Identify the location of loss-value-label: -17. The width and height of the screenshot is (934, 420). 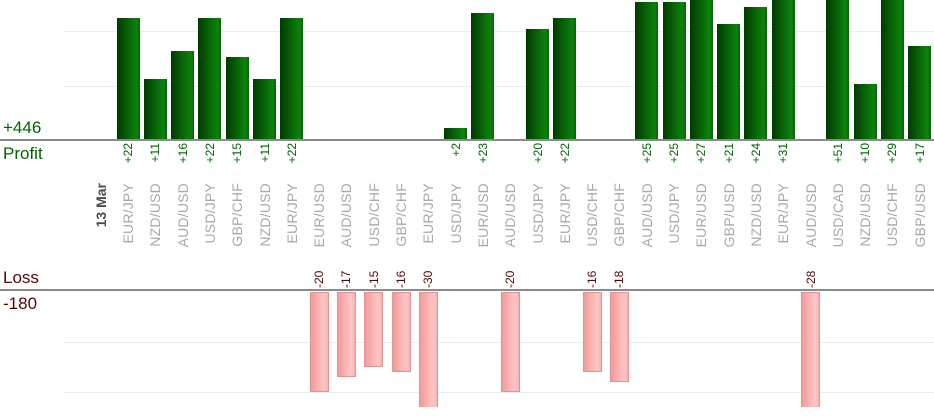
(346, 279).